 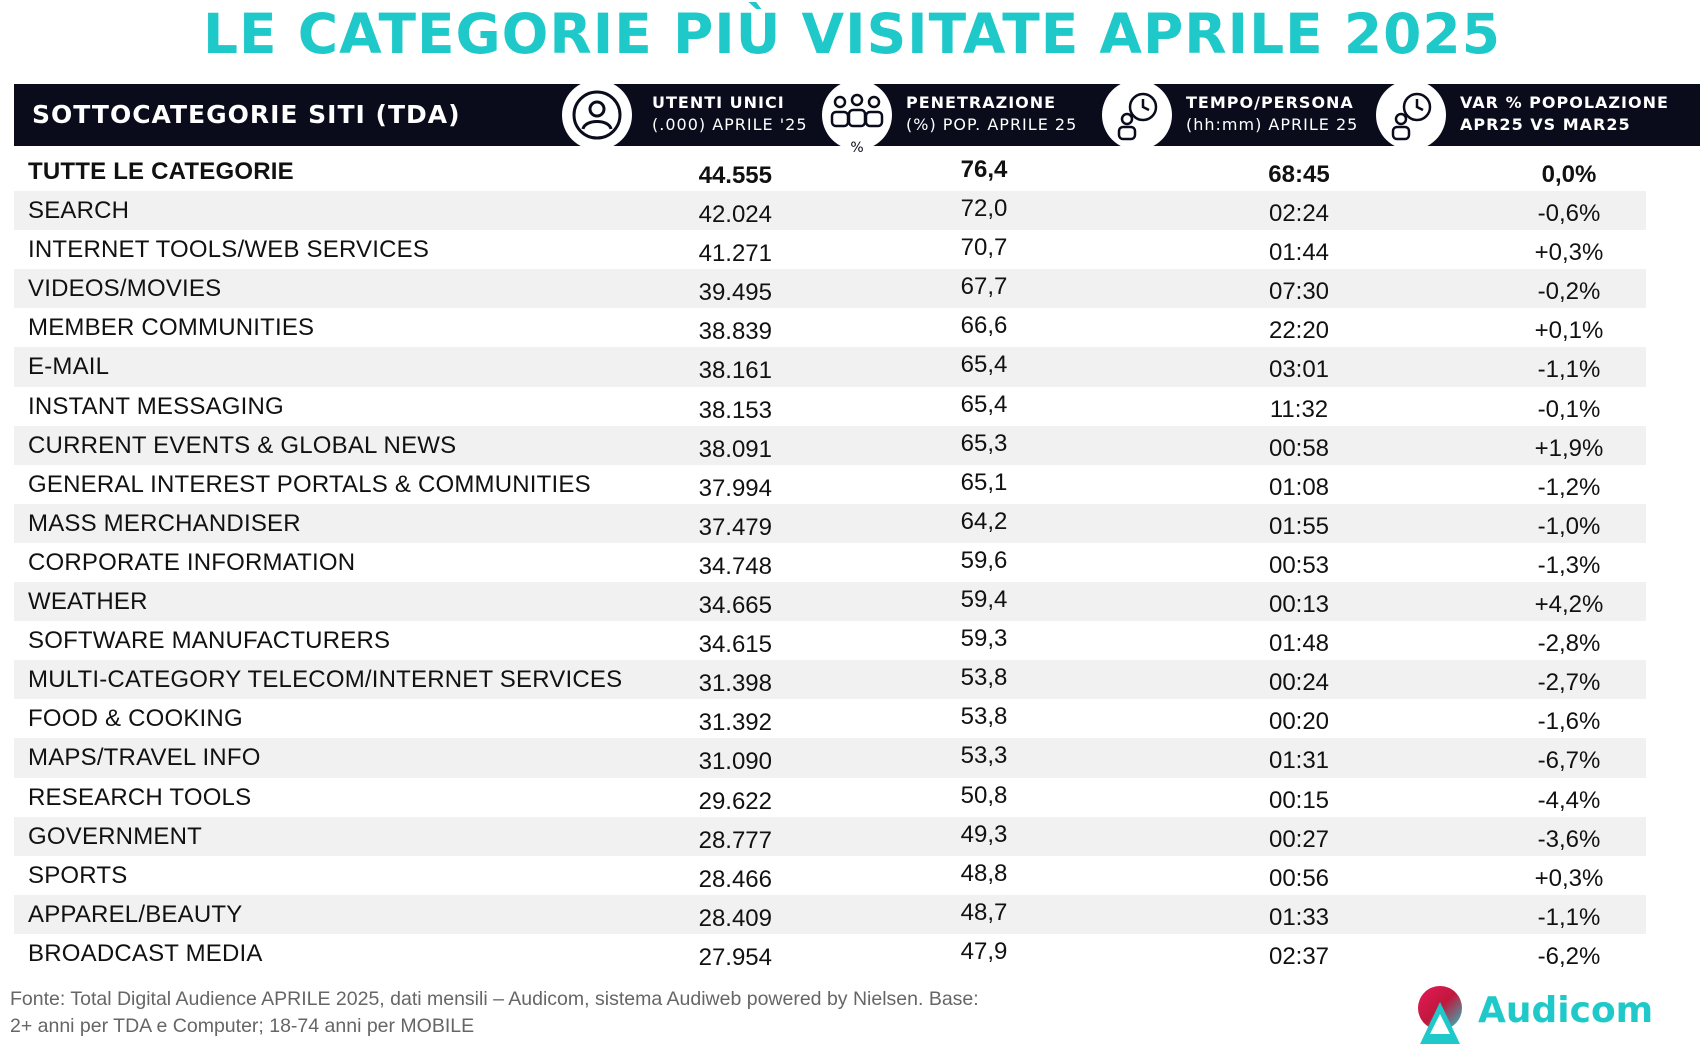 I want to click on table-row: E-MAIL 38.161 65,4 03:01 -1,1%, so click(x=830, y=367).